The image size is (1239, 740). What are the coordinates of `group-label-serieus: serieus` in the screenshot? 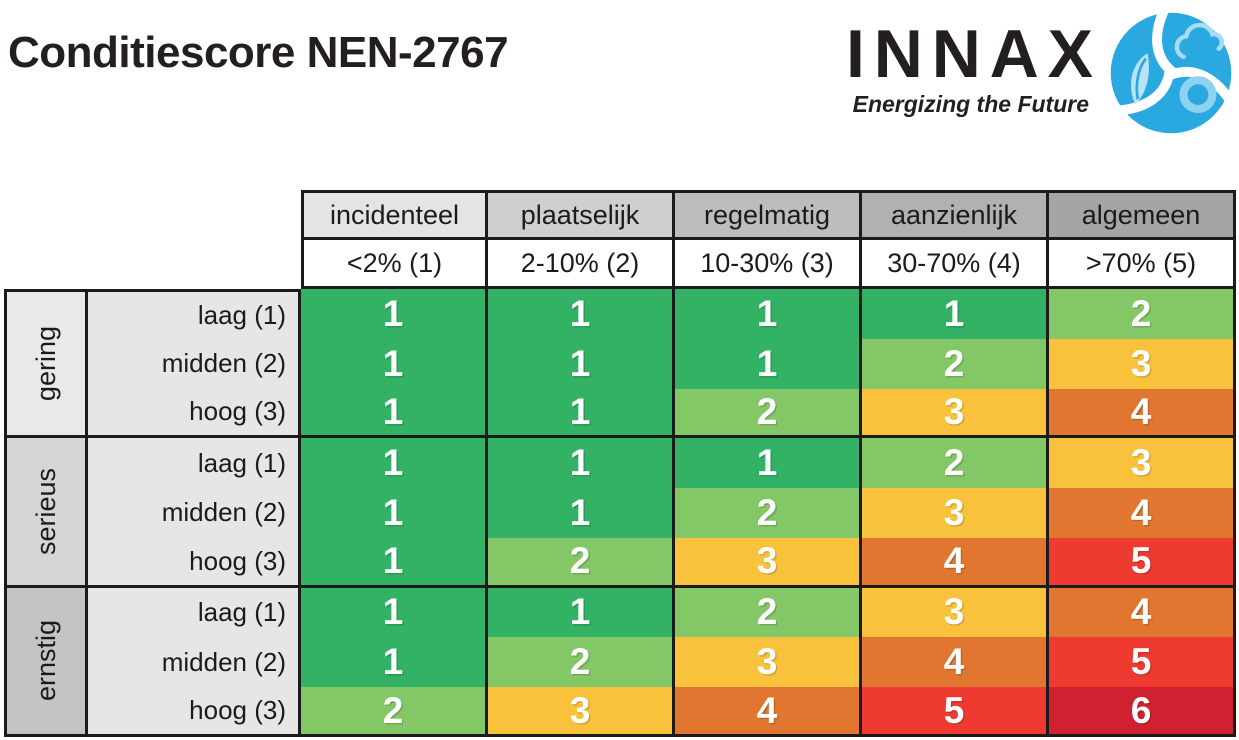 It's located at (46, 513).